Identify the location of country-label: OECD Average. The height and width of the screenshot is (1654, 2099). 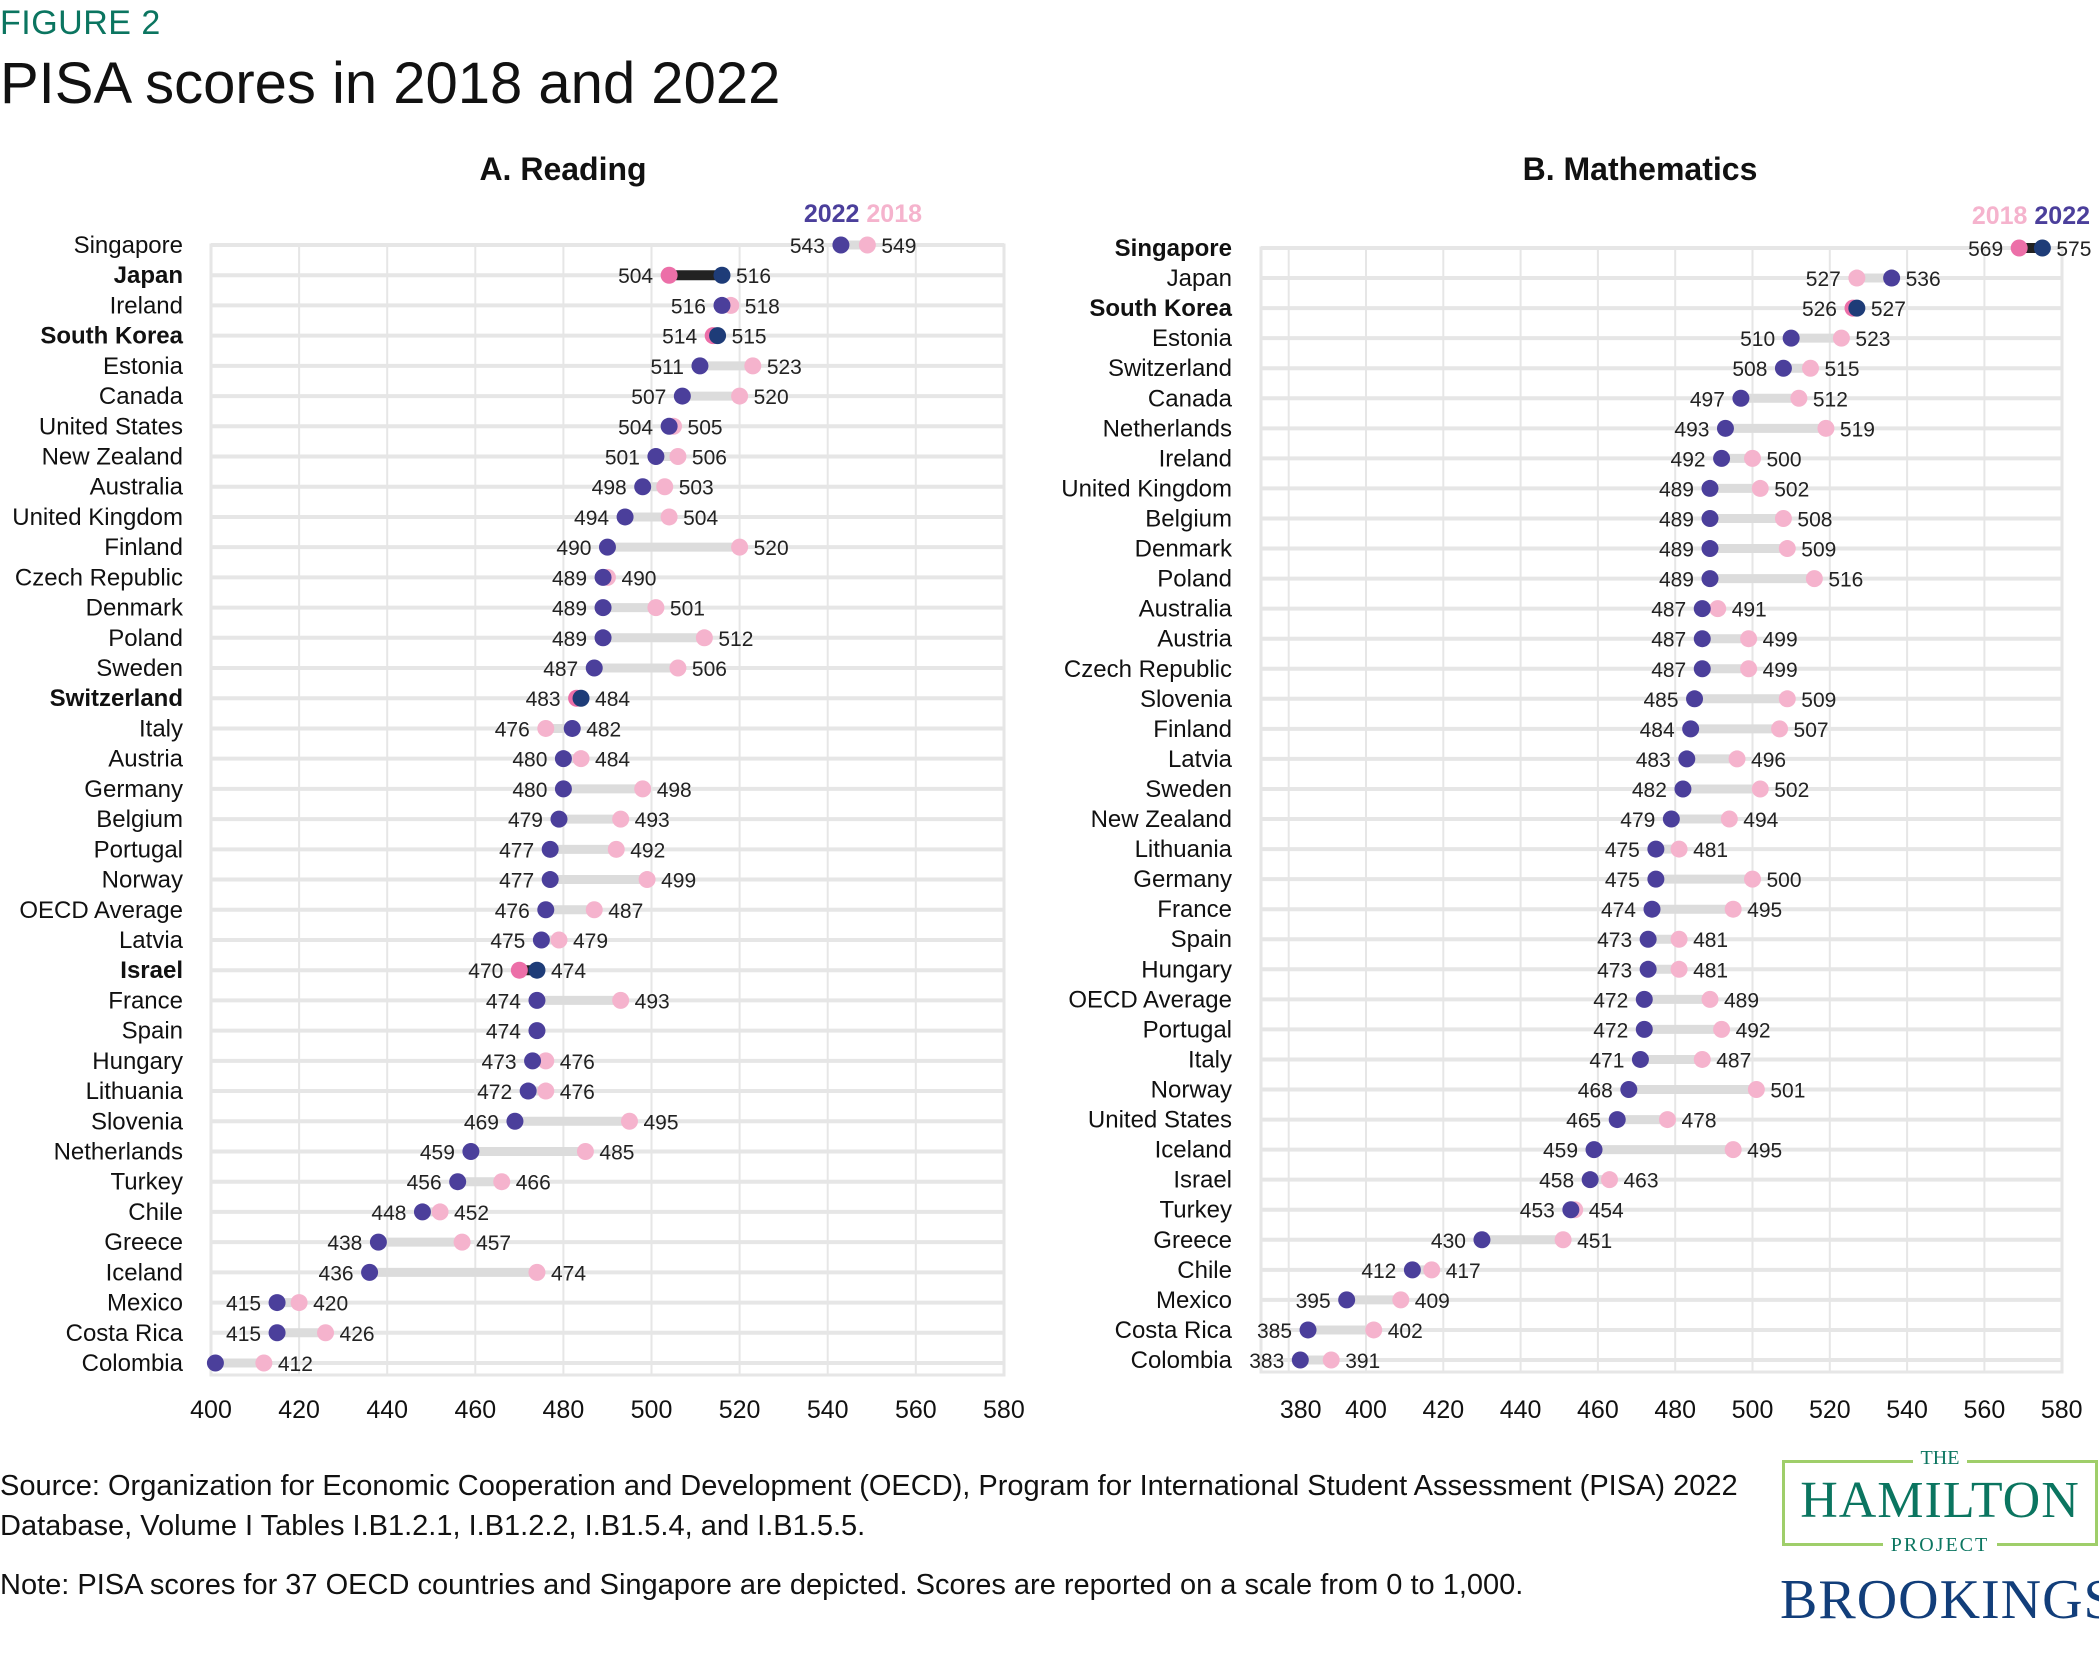
(1150, 999).